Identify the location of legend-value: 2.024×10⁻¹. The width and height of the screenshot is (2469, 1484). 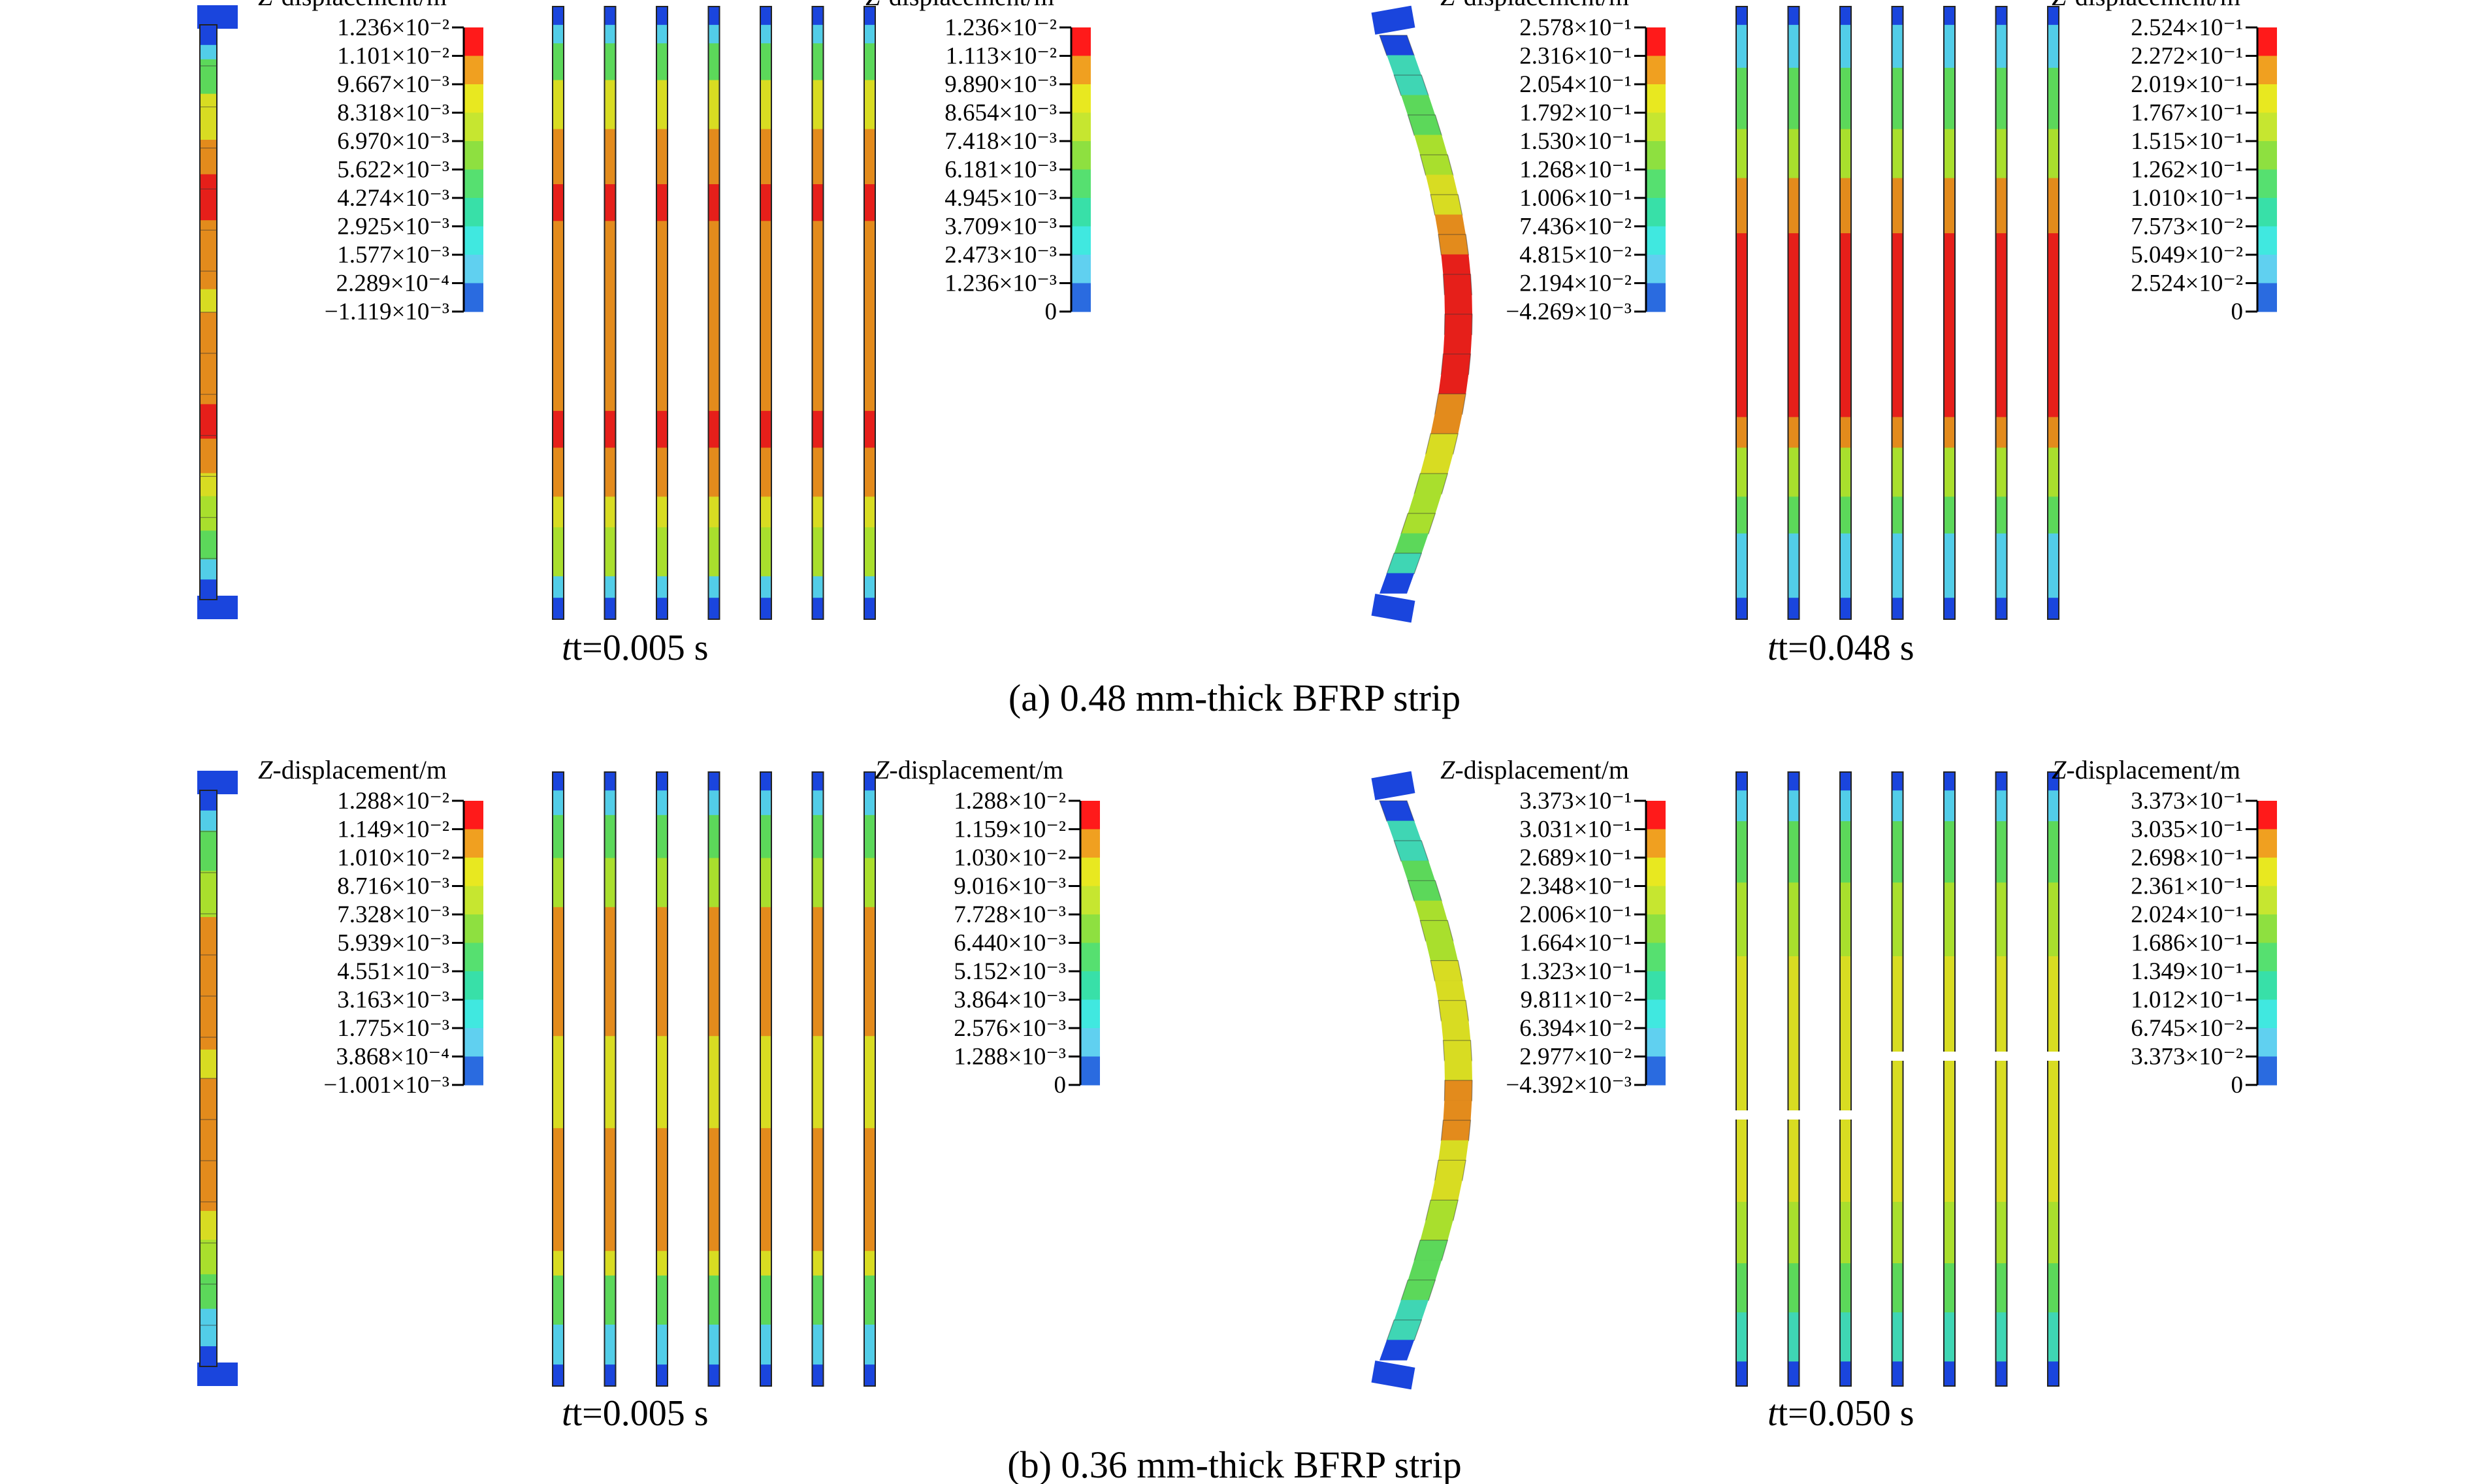
(2187, 914).